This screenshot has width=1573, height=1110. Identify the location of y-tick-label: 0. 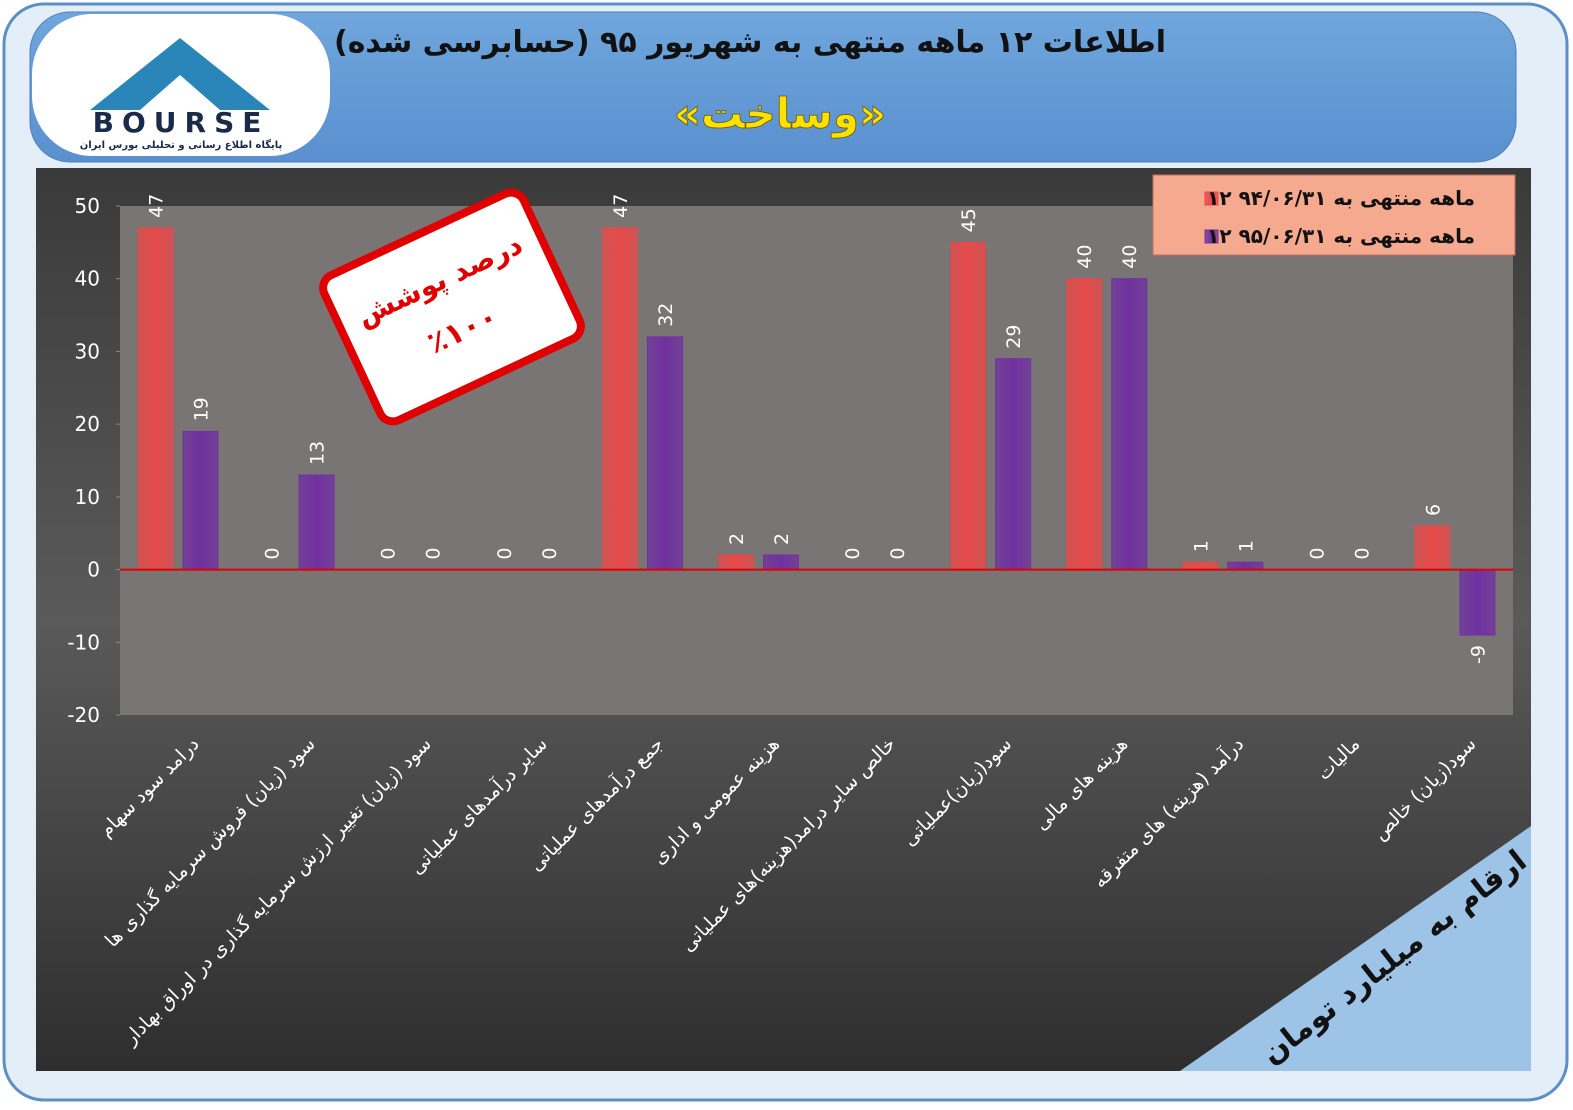
(93, 570).